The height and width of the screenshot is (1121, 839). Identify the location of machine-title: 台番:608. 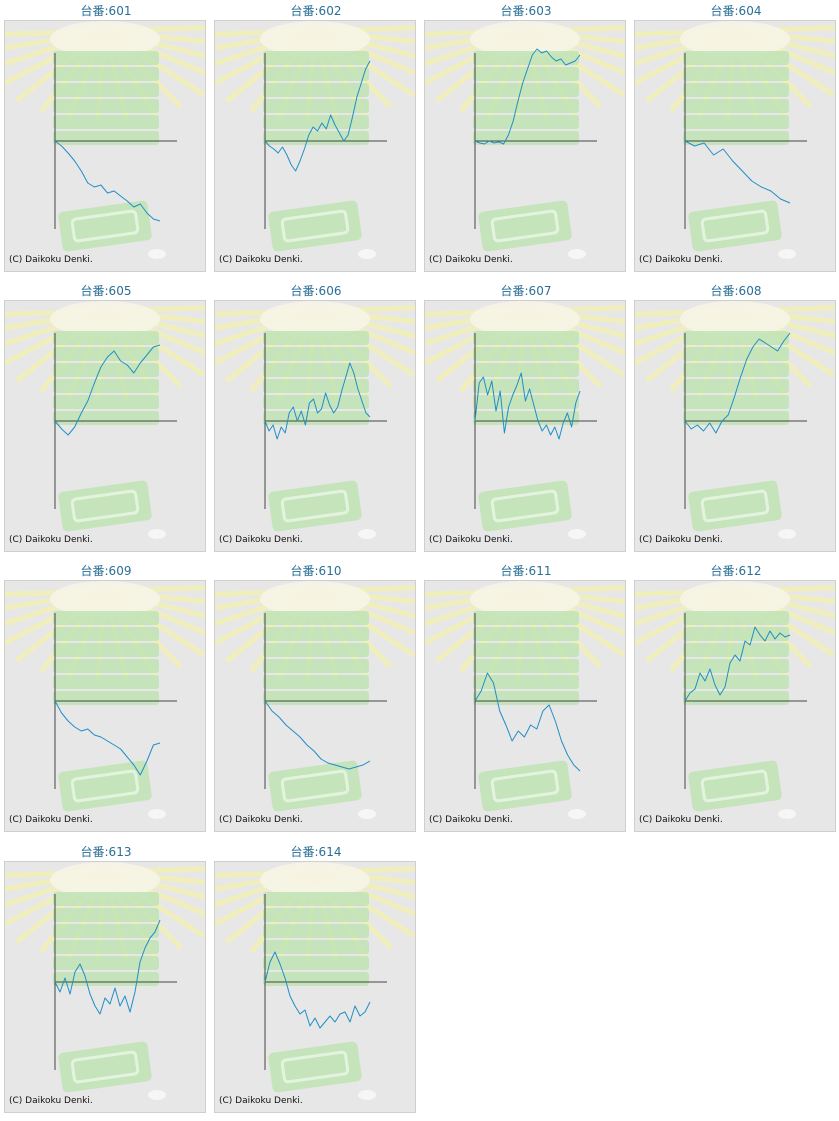
(736, 291).